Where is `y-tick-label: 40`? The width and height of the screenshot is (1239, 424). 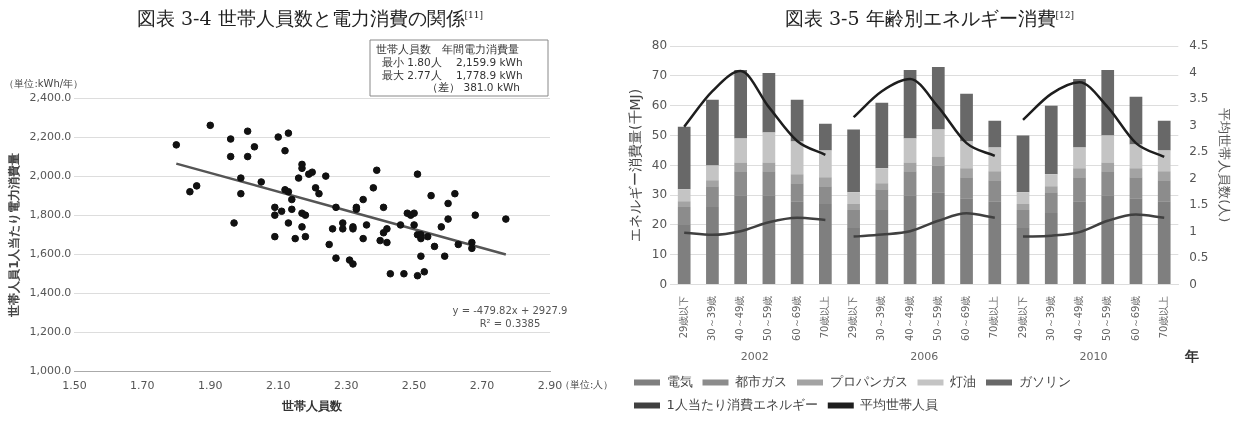 y-tick-label: 40 is located at coordinates (659, 164).